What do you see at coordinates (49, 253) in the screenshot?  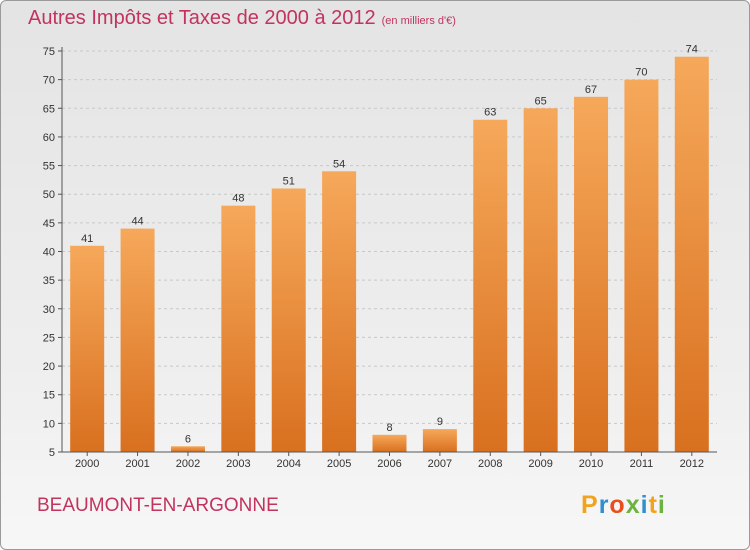 I see `y-tick-label: 40` at bounding box center [49, 253].